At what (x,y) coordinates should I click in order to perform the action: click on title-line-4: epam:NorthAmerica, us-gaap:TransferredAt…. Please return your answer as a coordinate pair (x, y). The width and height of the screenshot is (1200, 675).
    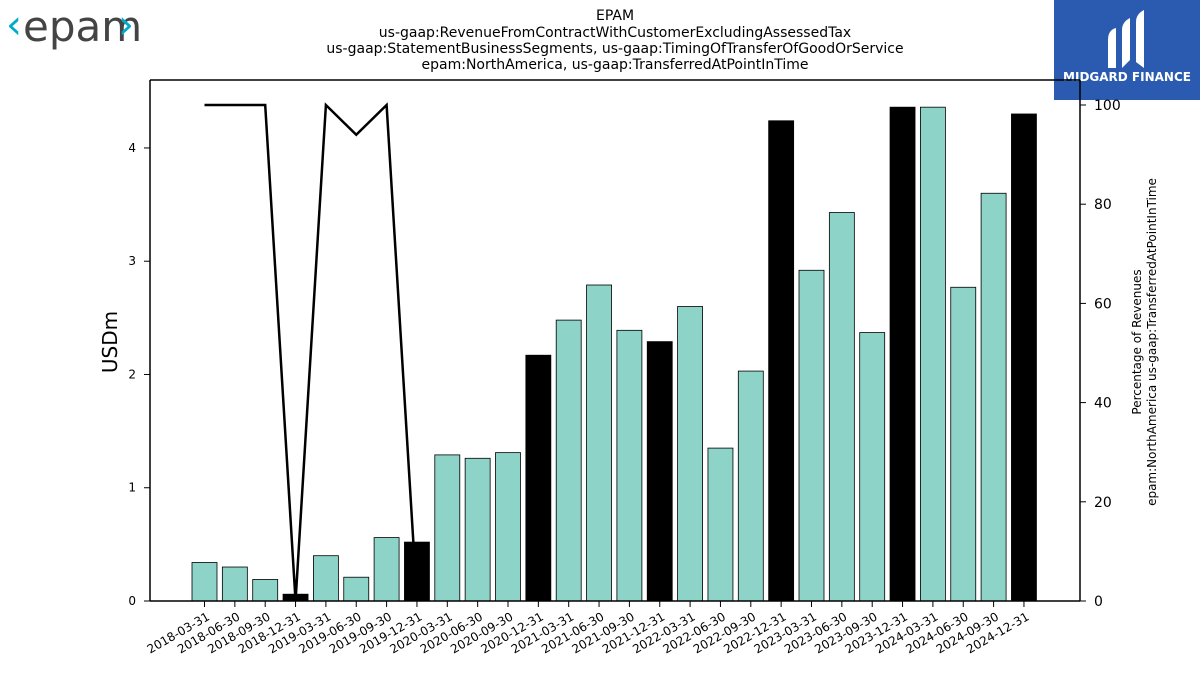
    Looking at the image, I should click on (615, 65).